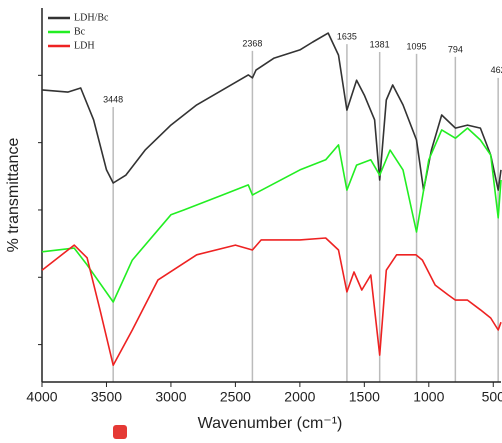  What do you see at coordinates (492, 397) in the screenshot?
I see `x-tick-label: 500` at bounding box center [492, 397].